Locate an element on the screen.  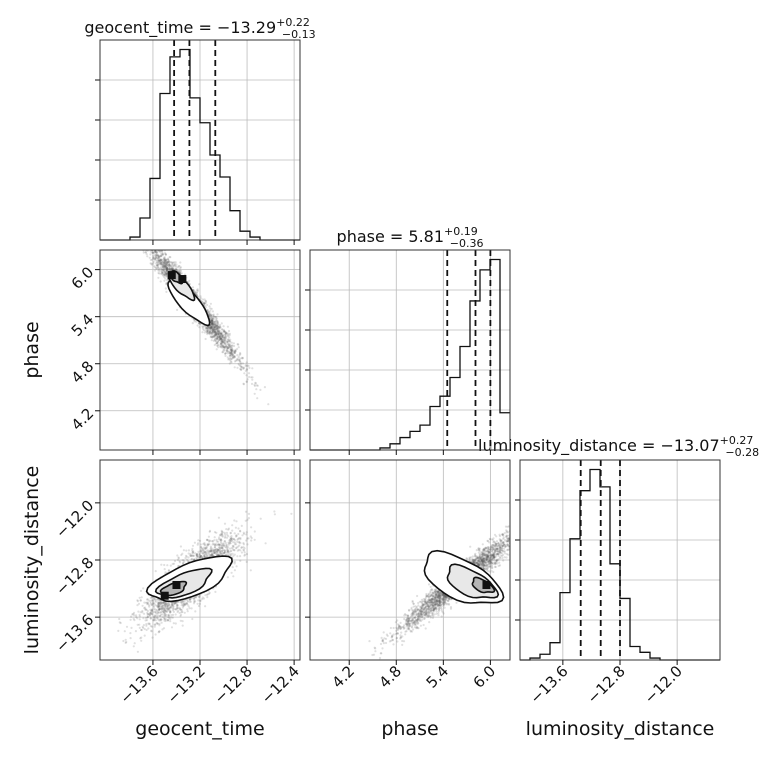
xlabel-luminosity-distance: luminosity_distance is located at coordinates (620, 729).